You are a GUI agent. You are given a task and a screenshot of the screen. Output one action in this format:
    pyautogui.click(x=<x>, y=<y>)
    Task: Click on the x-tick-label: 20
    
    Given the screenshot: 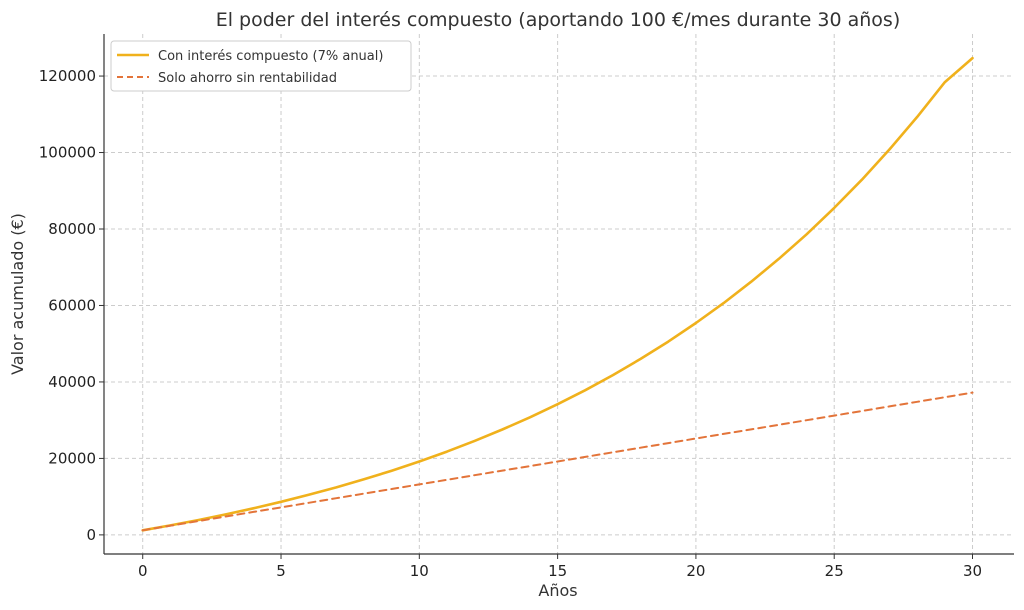 What is the action you would take?
    pyautogui.click(x=695, y=571)
    